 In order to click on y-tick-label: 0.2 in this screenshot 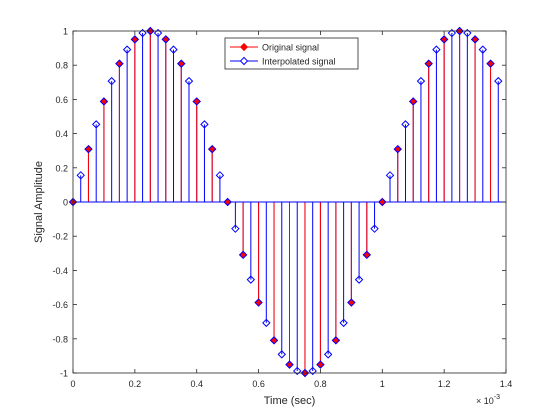, I will do `click(61, 168)`.